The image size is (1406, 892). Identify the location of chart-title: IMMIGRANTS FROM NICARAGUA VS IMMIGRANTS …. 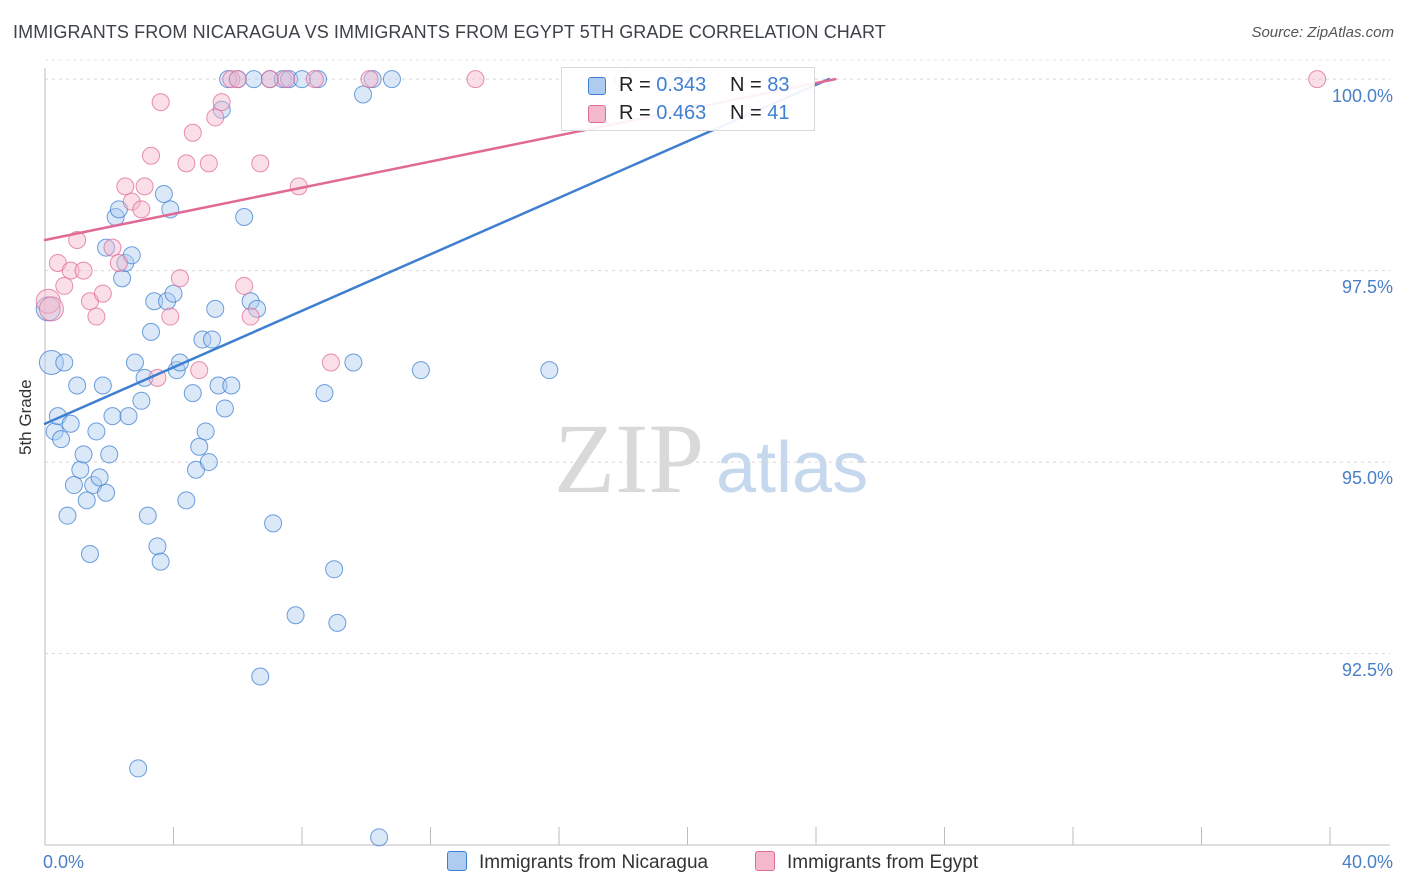
(449, 32).